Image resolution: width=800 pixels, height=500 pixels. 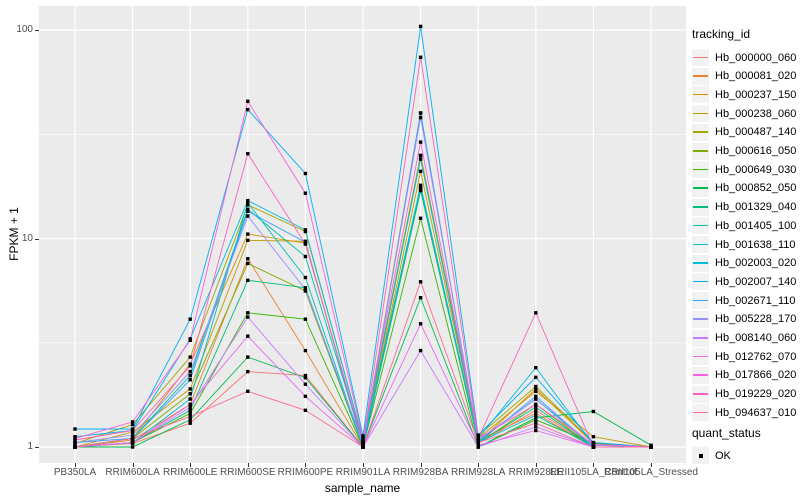 I want to click on legend-item-label: Hb_001405_100, so click(x=756, y=225).